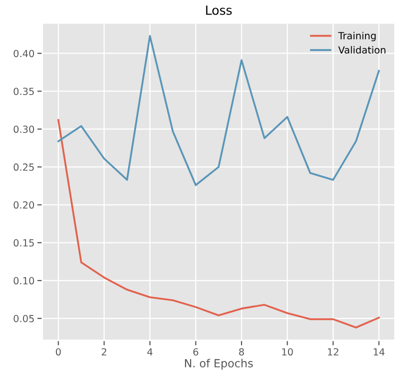 This screenshot has height=372, width=403. What do you see at coordinates (24, 243) in the screenshot?
I see `y-tick-label: 0.15` at bounding box center [24, 243].